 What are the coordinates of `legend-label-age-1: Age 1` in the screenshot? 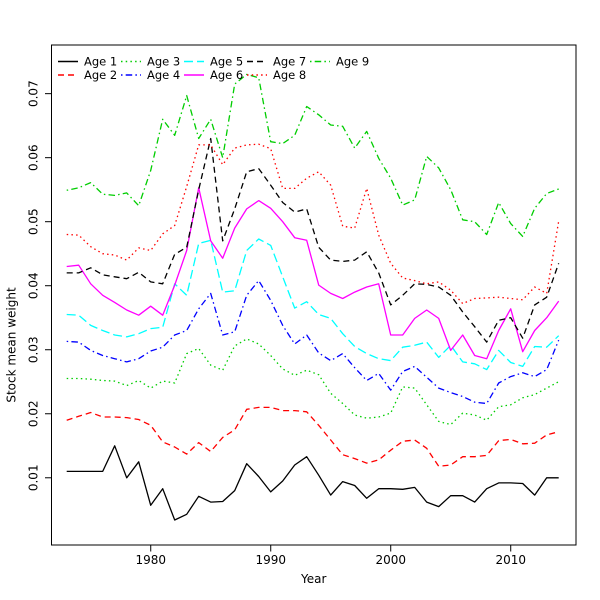 It's located at (100, 62).